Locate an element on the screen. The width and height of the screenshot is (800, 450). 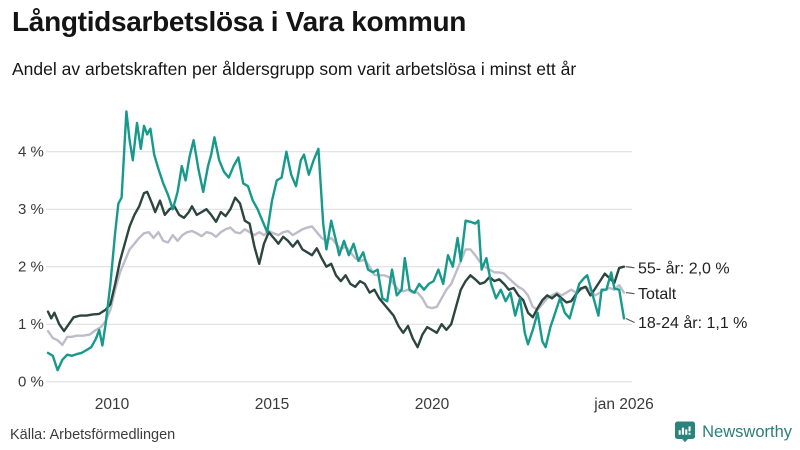
end-label-connector-18-24-ar is located at coordinates (630, 320).